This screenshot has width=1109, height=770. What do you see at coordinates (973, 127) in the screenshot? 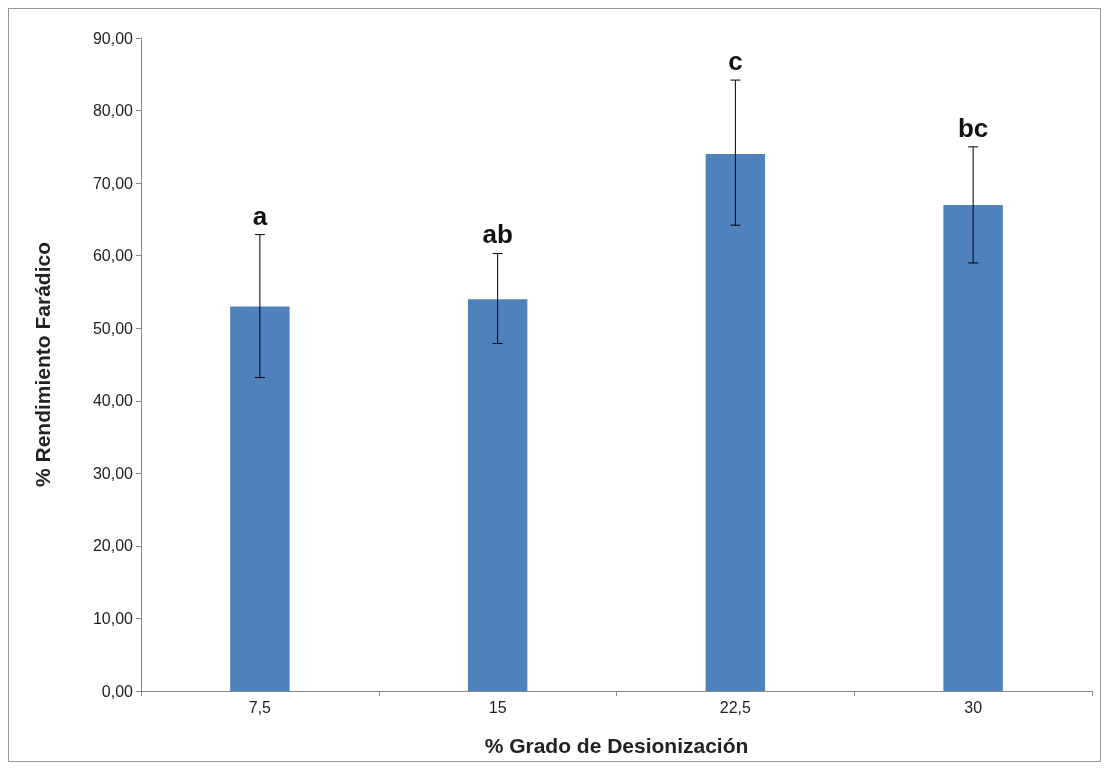
I see `annotation: bc` at bounding box center [973, 127].